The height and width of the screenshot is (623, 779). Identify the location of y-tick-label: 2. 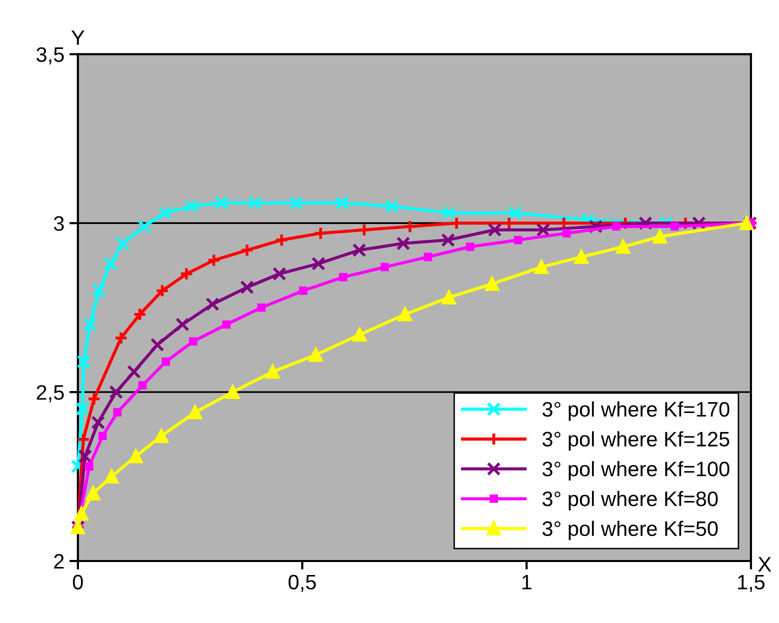
(59, 561).